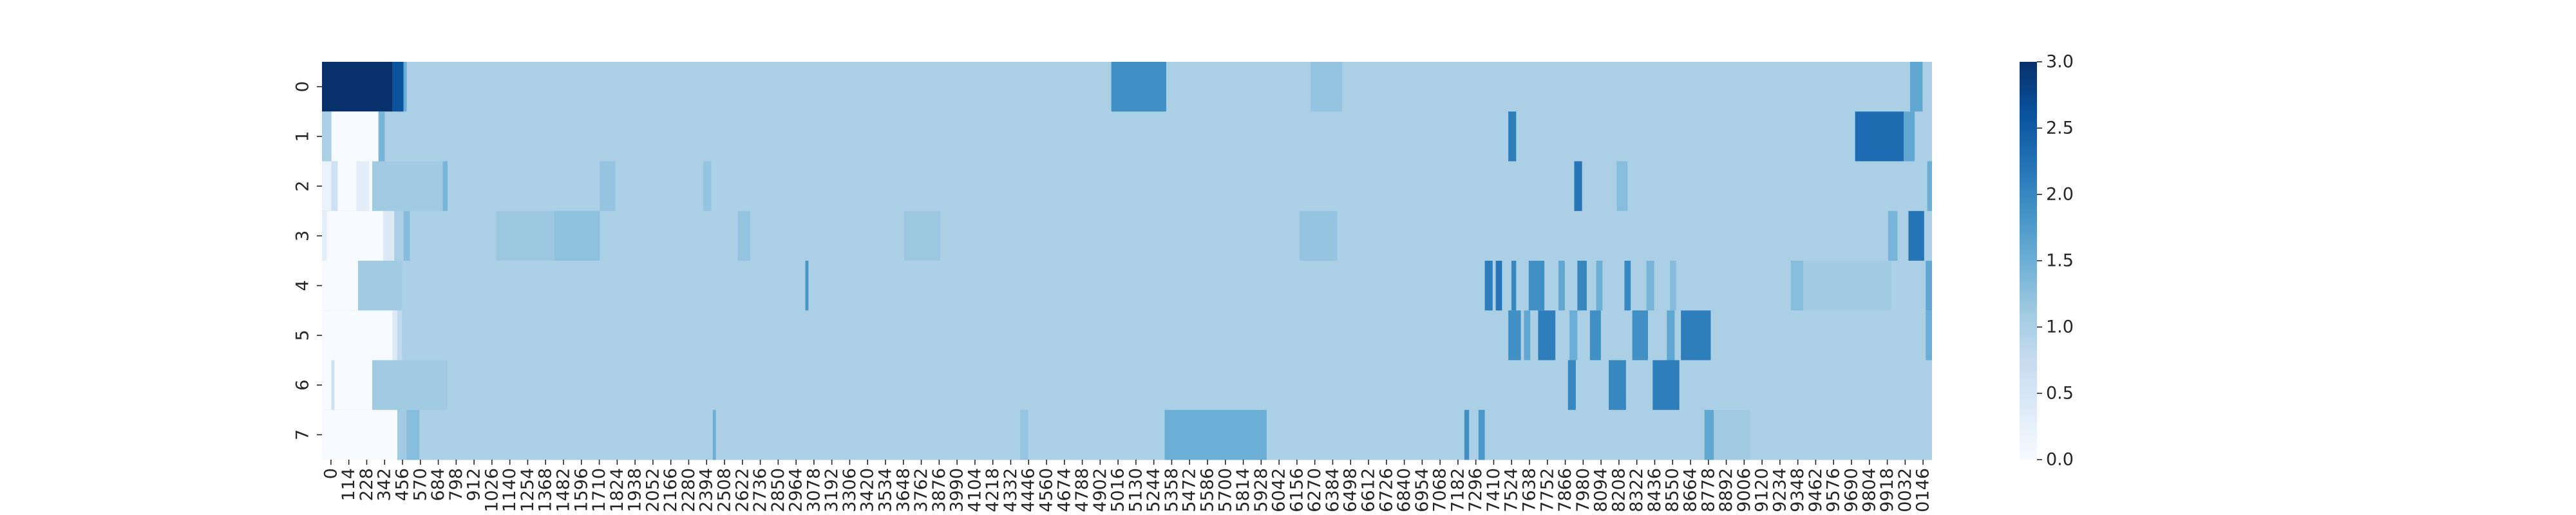 Image resolution: width=2576 pixels, height=515 pixels. I want to click on heatmap-row-2-background, so click(1127, 186).